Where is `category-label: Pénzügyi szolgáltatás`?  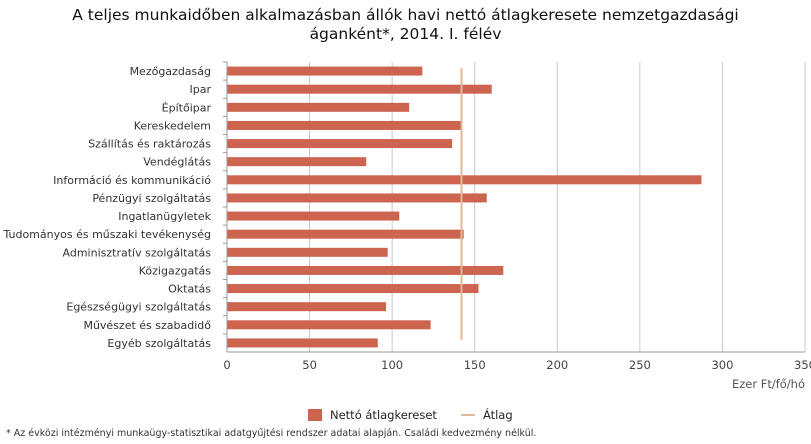 category-label: Pénzügyi szolgáltatás is located at coordinates (151, 198).